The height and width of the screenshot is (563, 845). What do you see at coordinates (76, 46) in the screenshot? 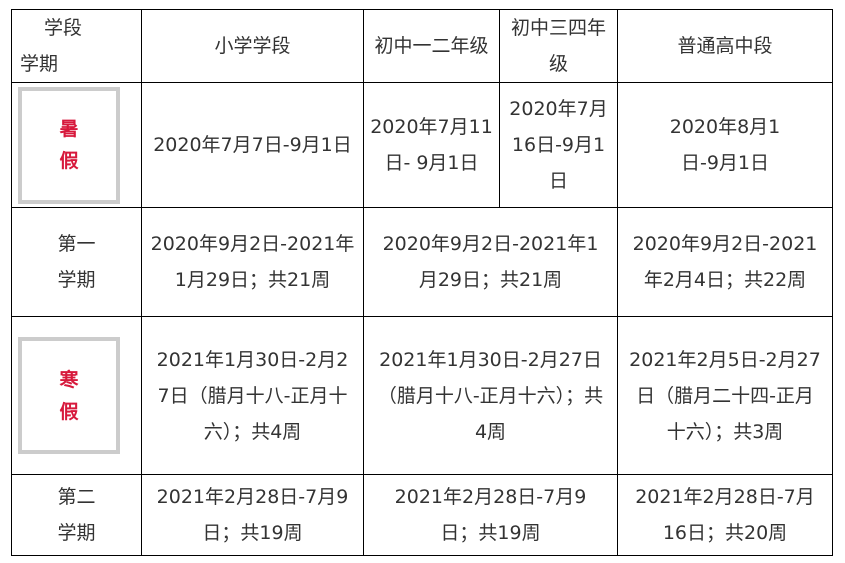
I see `corner-header: 学段学期` at bounding box center [76, 46].